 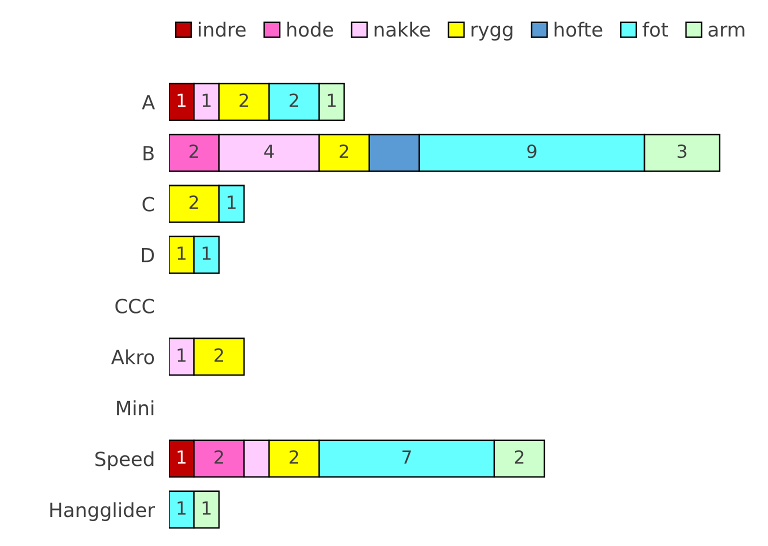 What do you see at coordinates (655, 29) in the screenshot?
I see `legend-label: fot` at bounding box center [655, 29].